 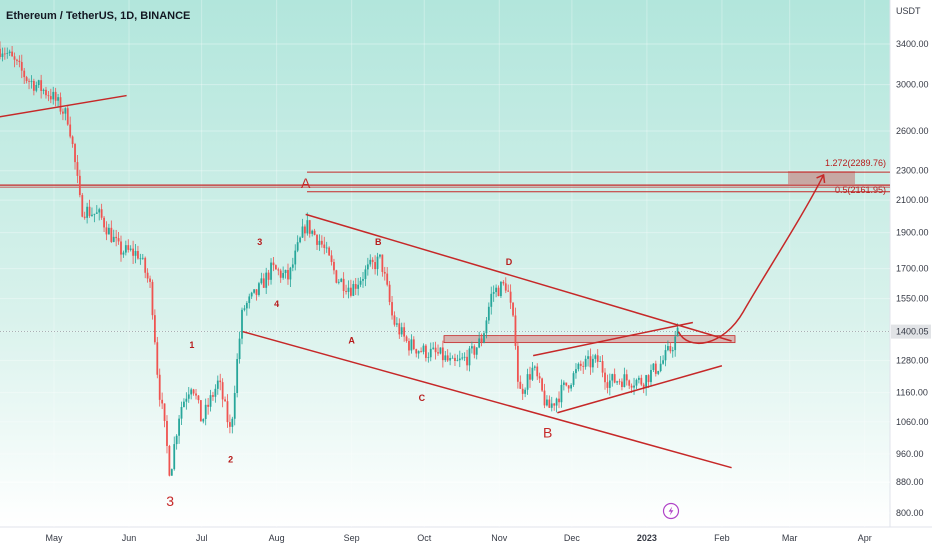 What do you see at coordinates (378, 242) in the screenshot?
I see `wave-label: B` at bounding box center [378, 242].